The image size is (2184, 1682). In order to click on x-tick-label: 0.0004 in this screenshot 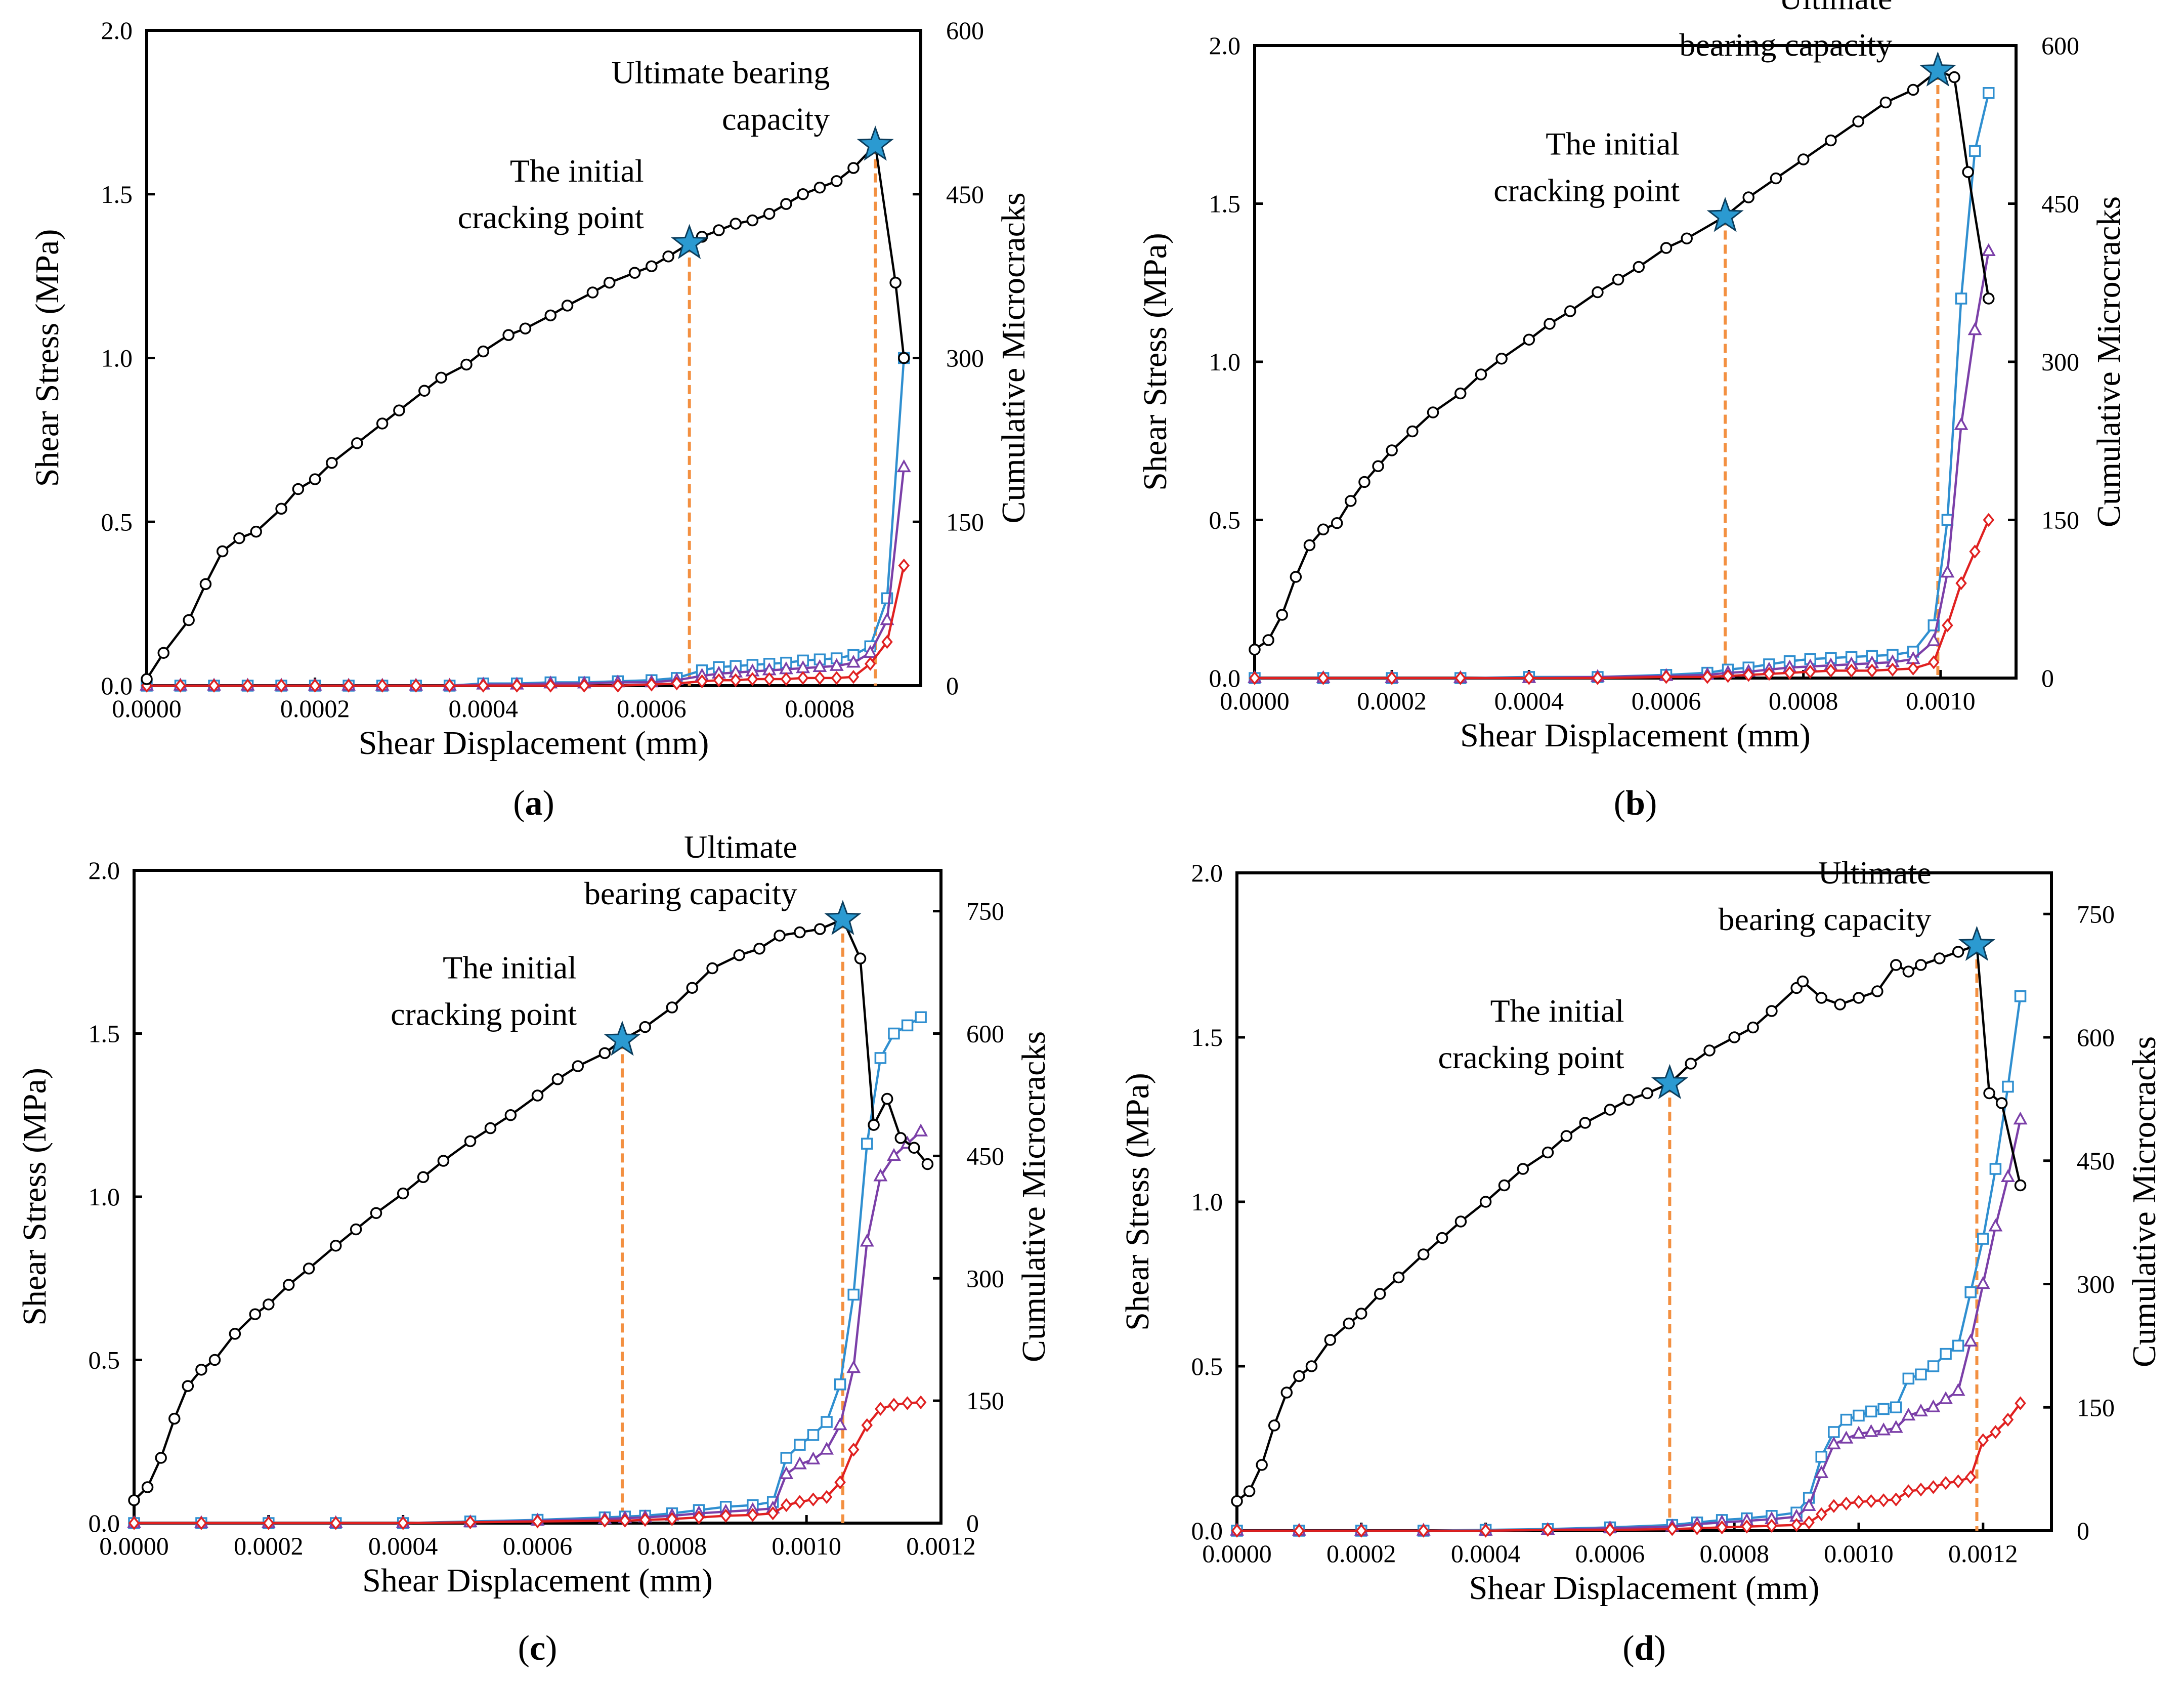, I will do `click(403, 1546)`.